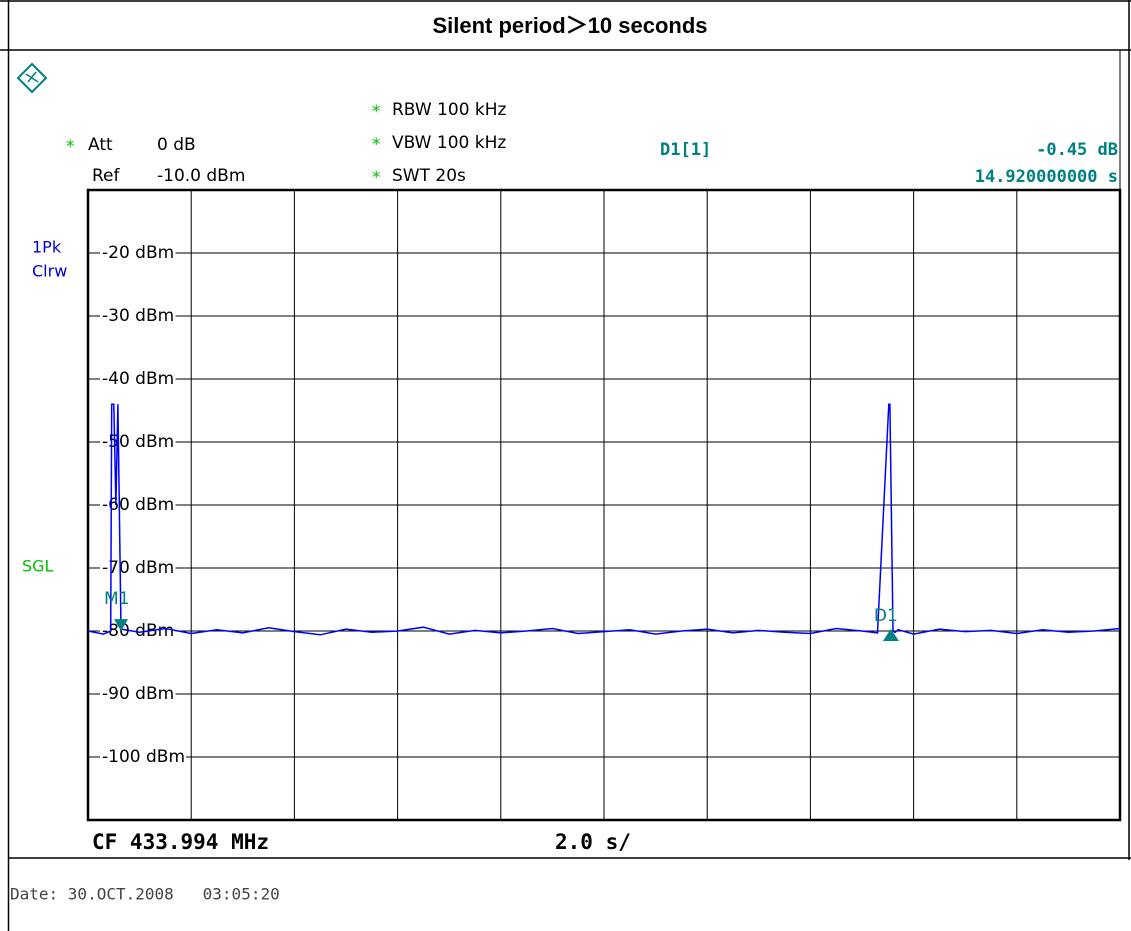  I want to click on y-tick-label: -40 dBm, so click(138, 379).